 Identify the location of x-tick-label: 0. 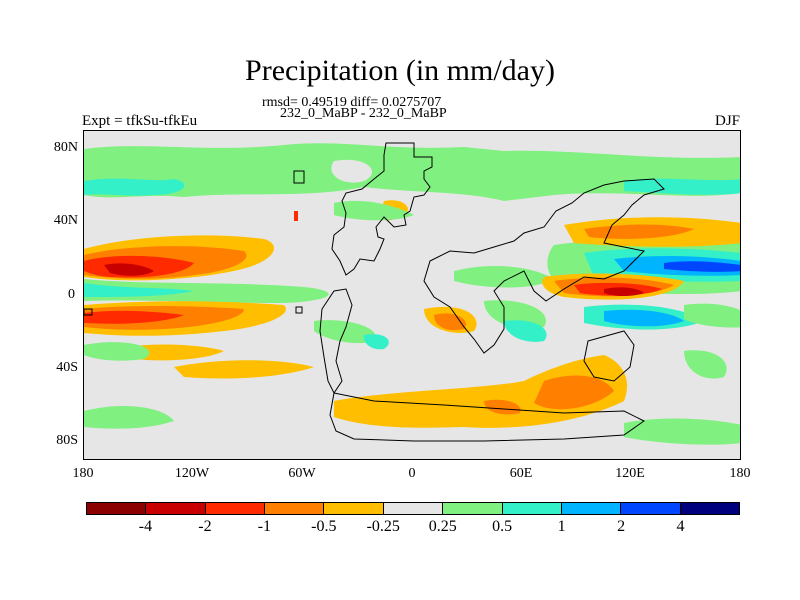
(412, 473).